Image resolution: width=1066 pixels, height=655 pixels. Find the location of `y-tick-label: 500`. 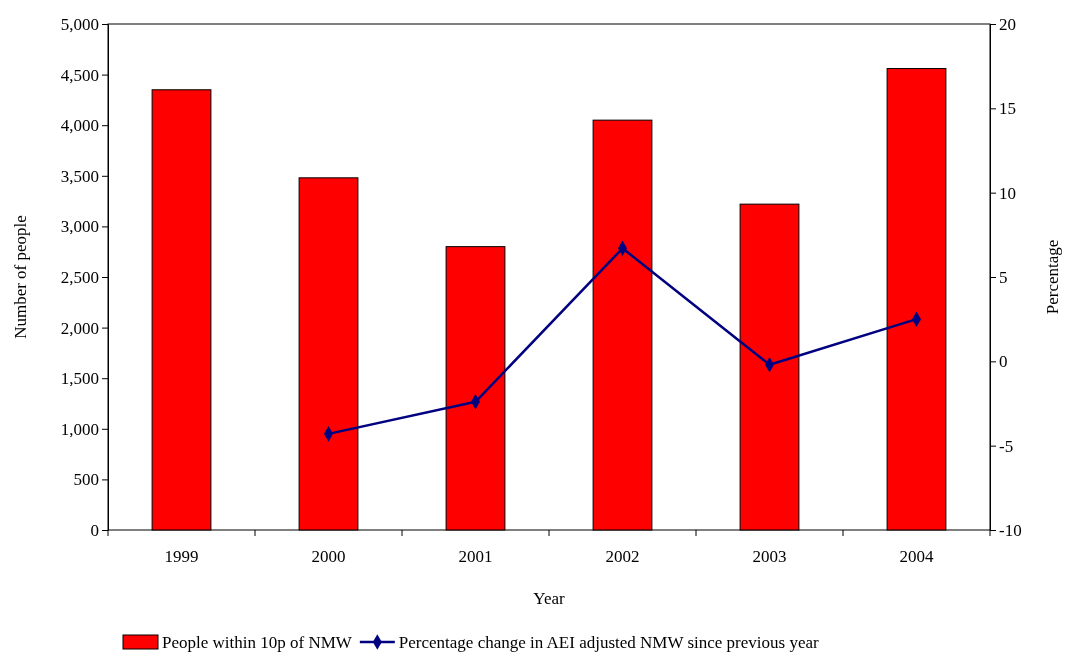

y-tick-label: 500 is located at coordinates (86, 480).